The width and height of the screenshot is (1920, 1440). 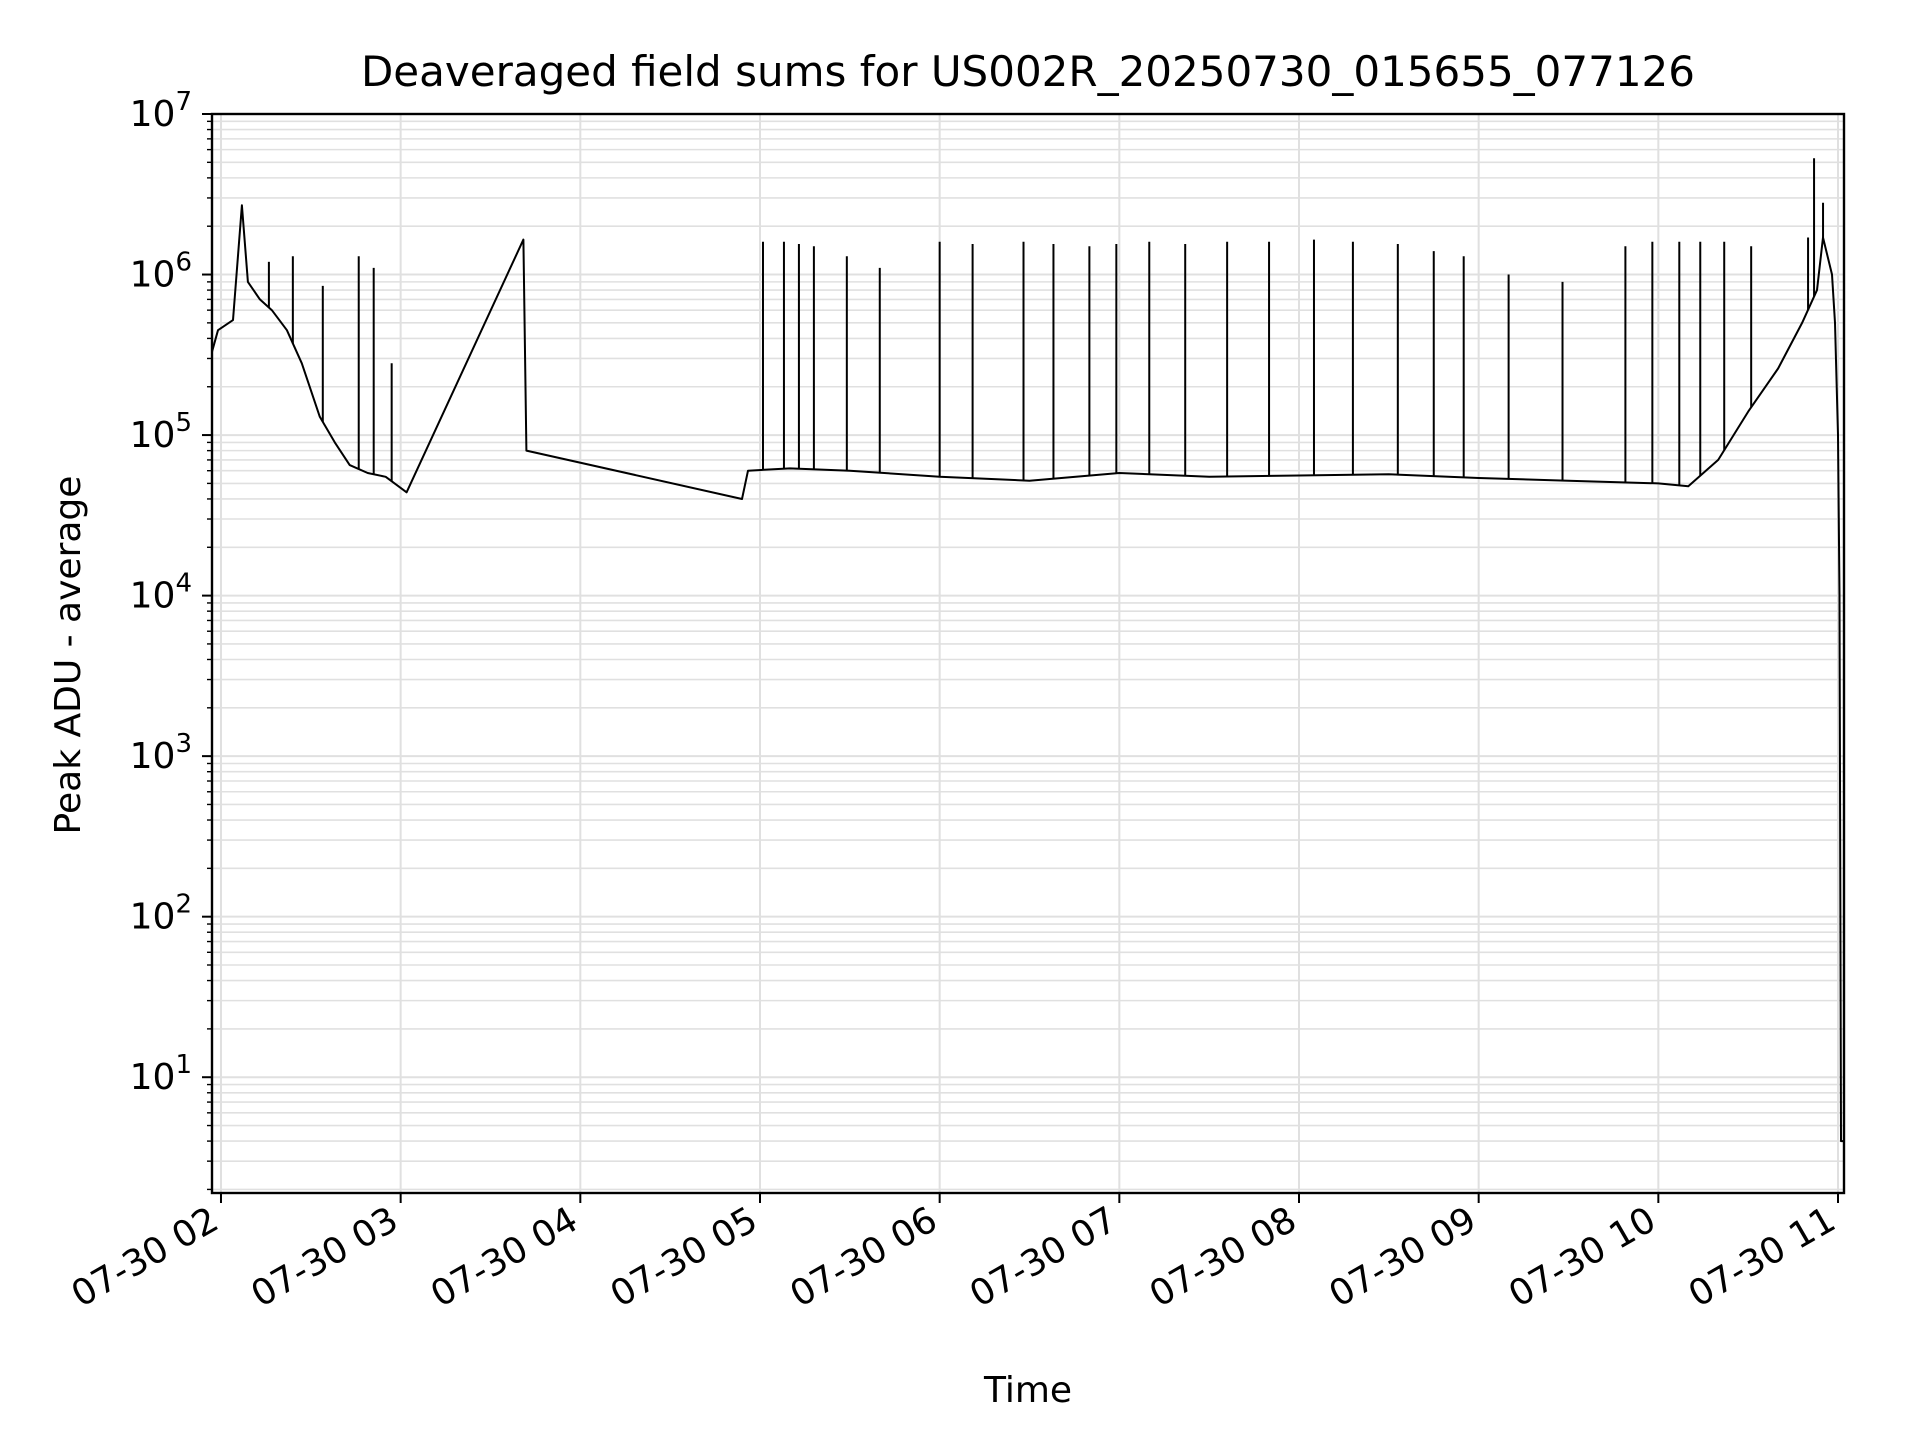 What do you see at coordinates (161, 753) in the screenshot?
I see `y-tick-label: 10³` at bounding box center [161, 753].